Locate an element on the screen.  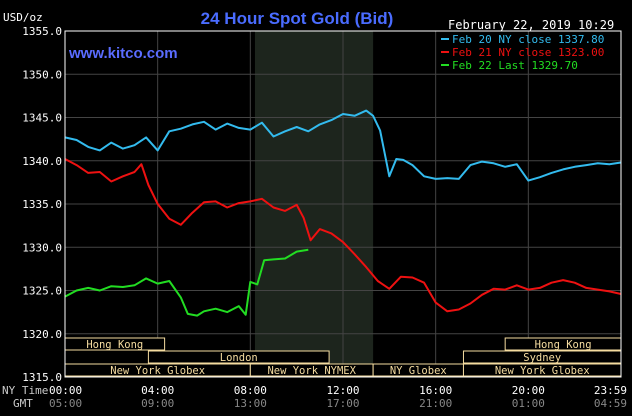
x-tick-label-ny: 16:00 is located at coordinates (435, 390).